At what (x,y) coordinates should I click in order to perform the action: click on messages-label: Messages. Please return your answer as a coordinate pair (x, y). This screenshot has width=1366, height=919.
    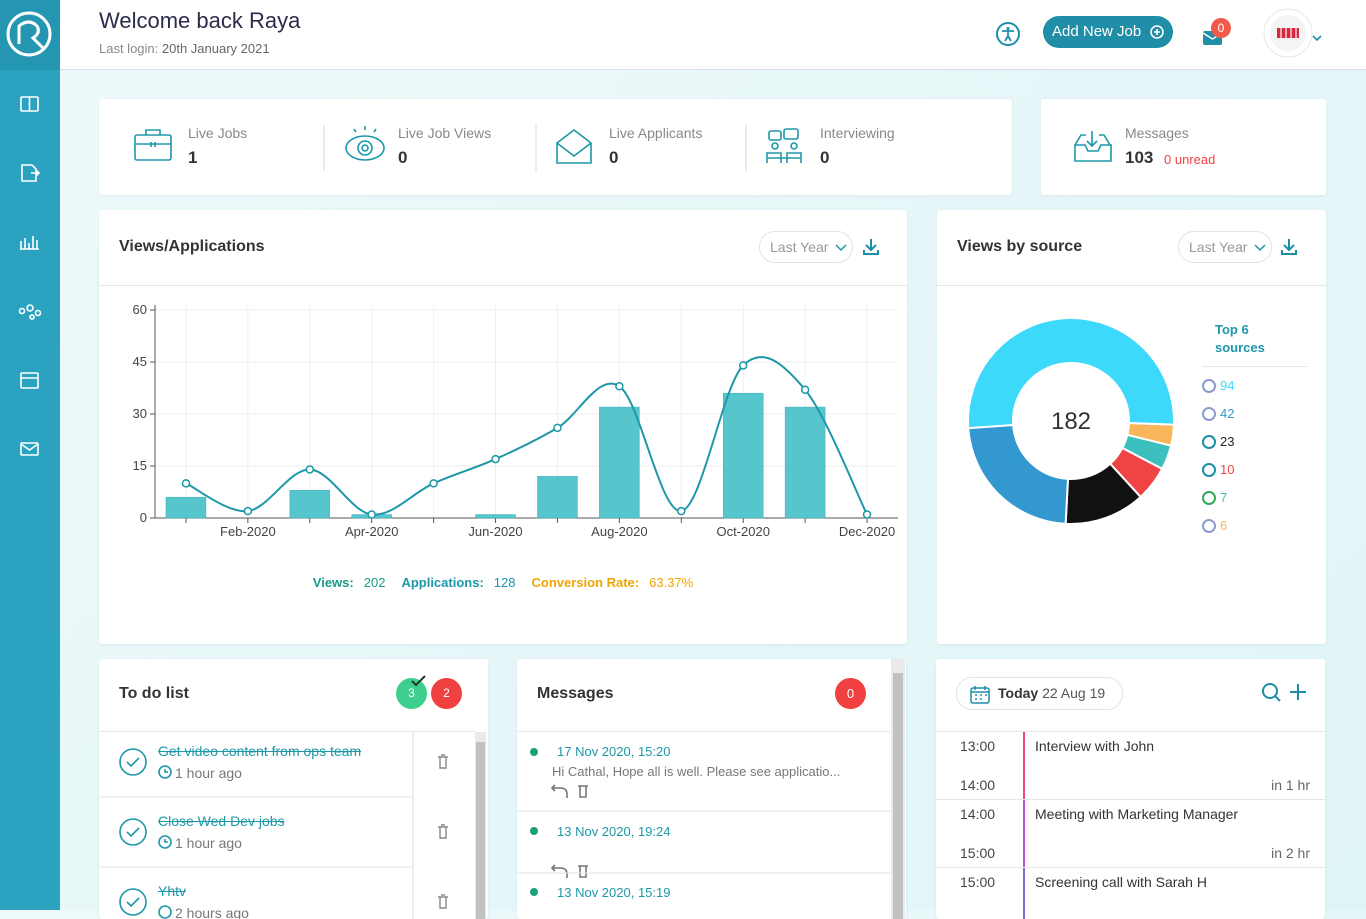
    Looking at the image, I should click on (1157, 133).